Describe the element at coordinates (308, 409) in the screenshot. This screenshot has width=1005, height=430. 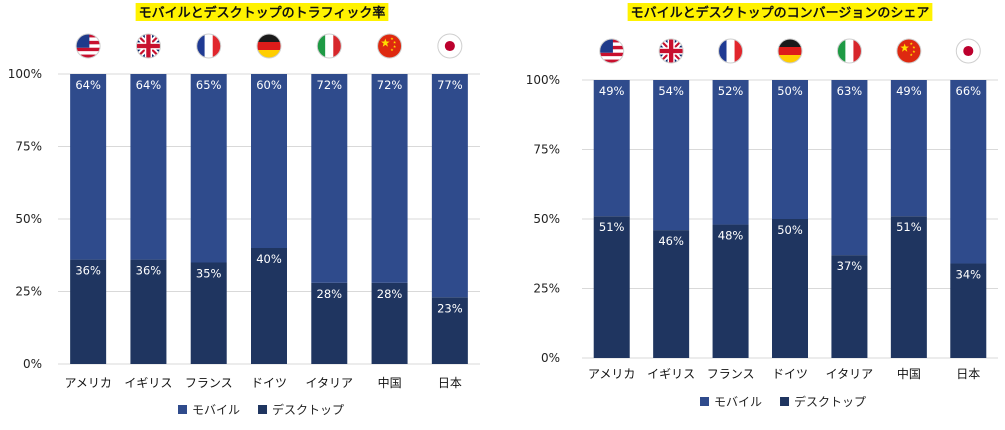
I see `legend-desktop-label: デスクトップ` at that location.